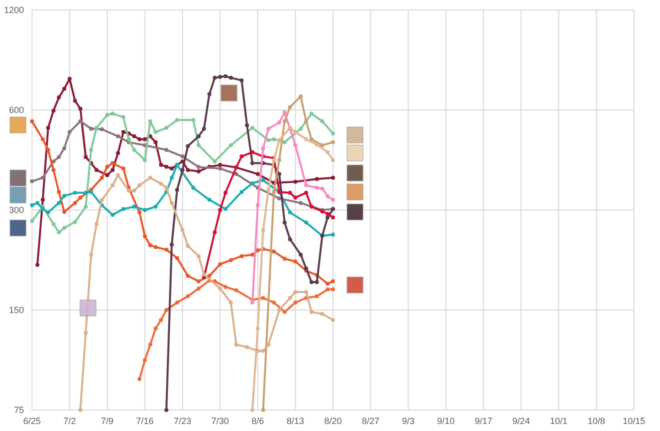 The height and width of the screenshot is (431, 660). I want to click on x-tick-label: 9/10, so click(446, 421).